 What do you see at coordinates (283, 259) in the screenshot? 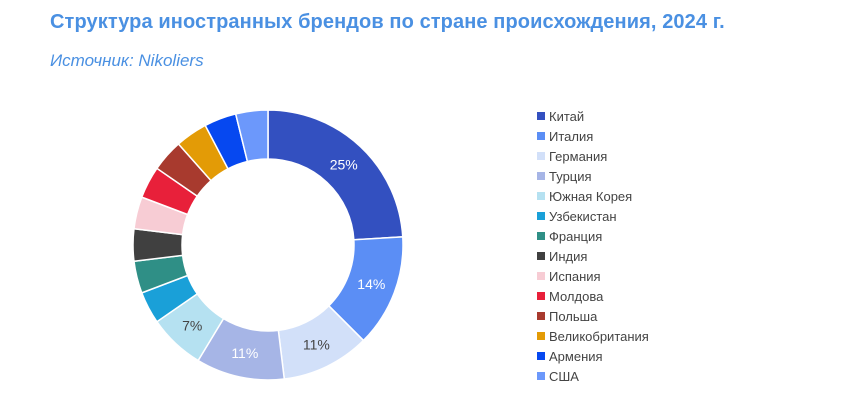
I see `donut-labels: 25% 14% 11% 11% 7%` at bounding box center [283, 259].